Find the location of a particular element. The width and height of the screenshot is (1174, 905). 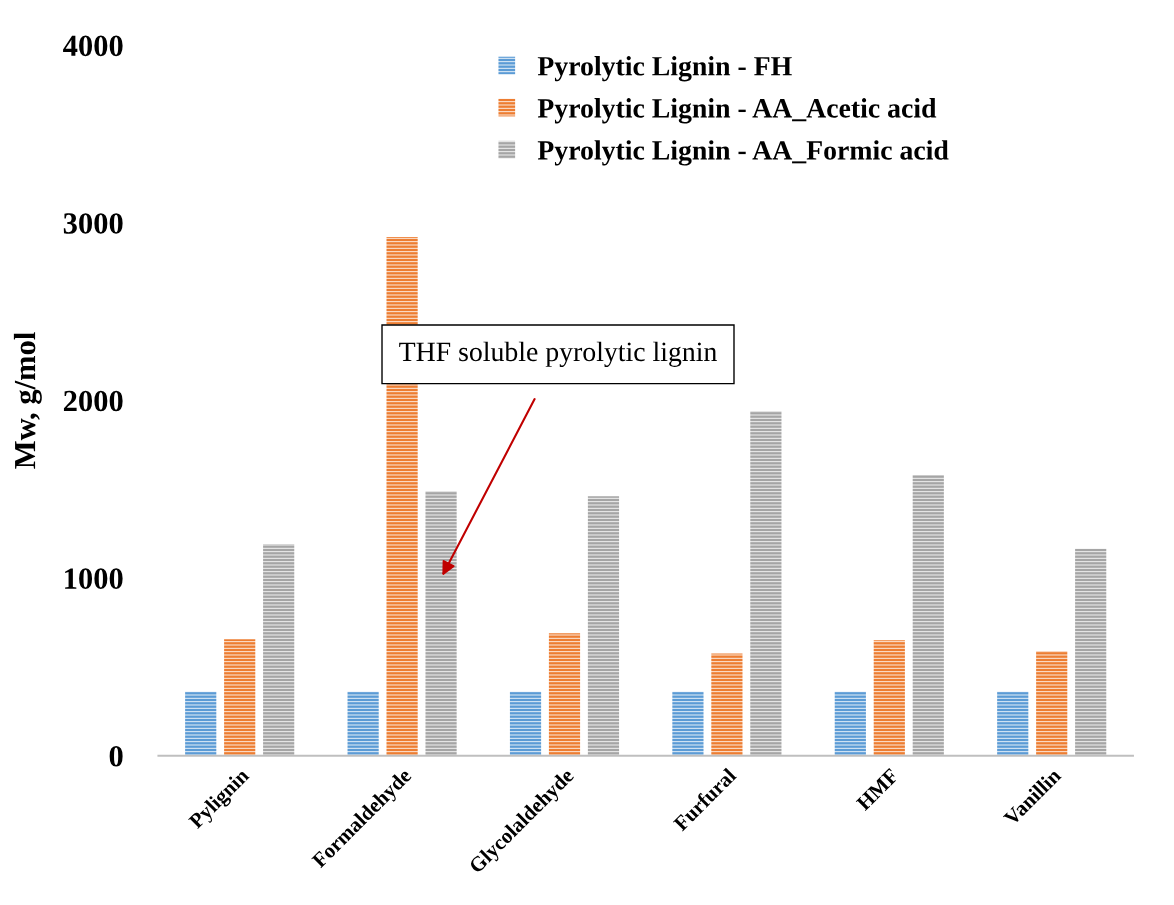

y-tick-label: 3000 is located at coordinates (93, 223).